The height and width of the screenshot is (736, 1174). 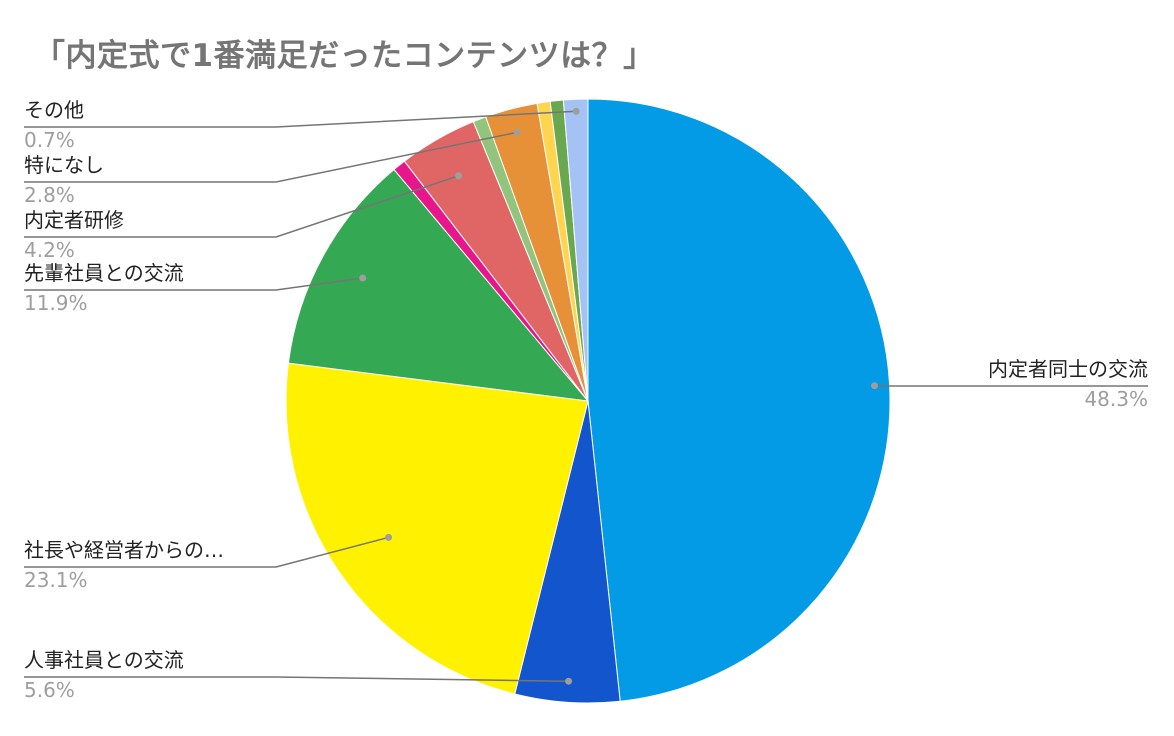 What do you see at coordinates (49, 250) in the screenshot?
I see `slice-percent-label: 4.2%` at bounding box center [49, 250].